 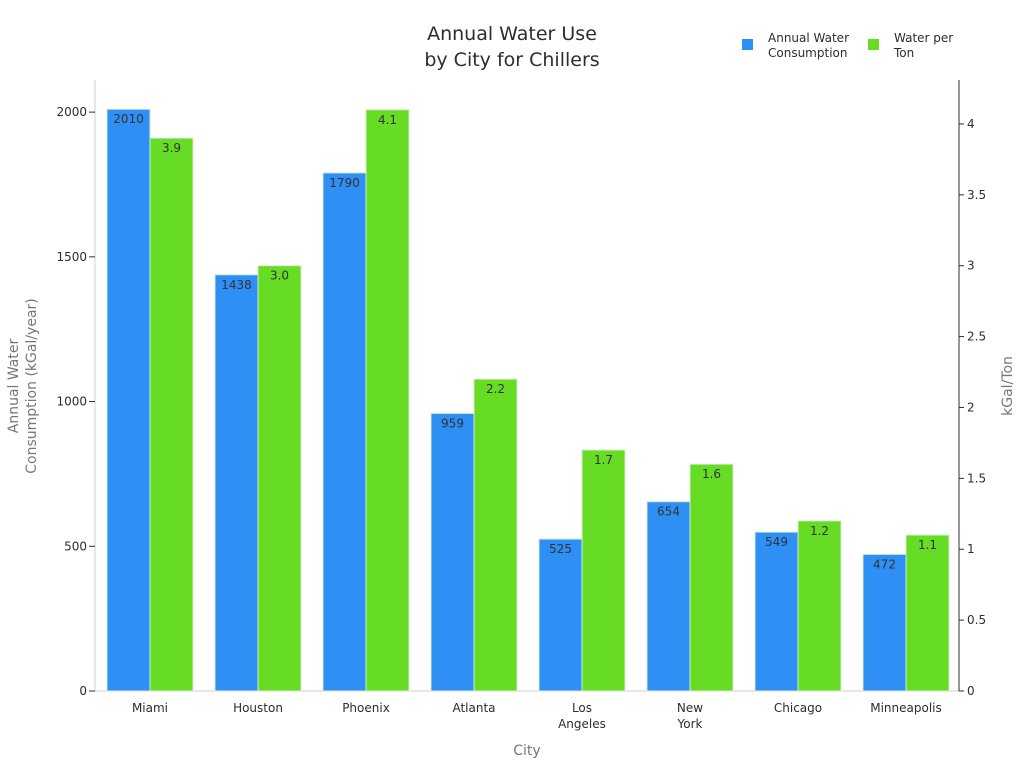 What do you see at coordinates (971, 691) in the screenshot?
I see `y2-tick-label: 0` at bounding box center [971, 691].